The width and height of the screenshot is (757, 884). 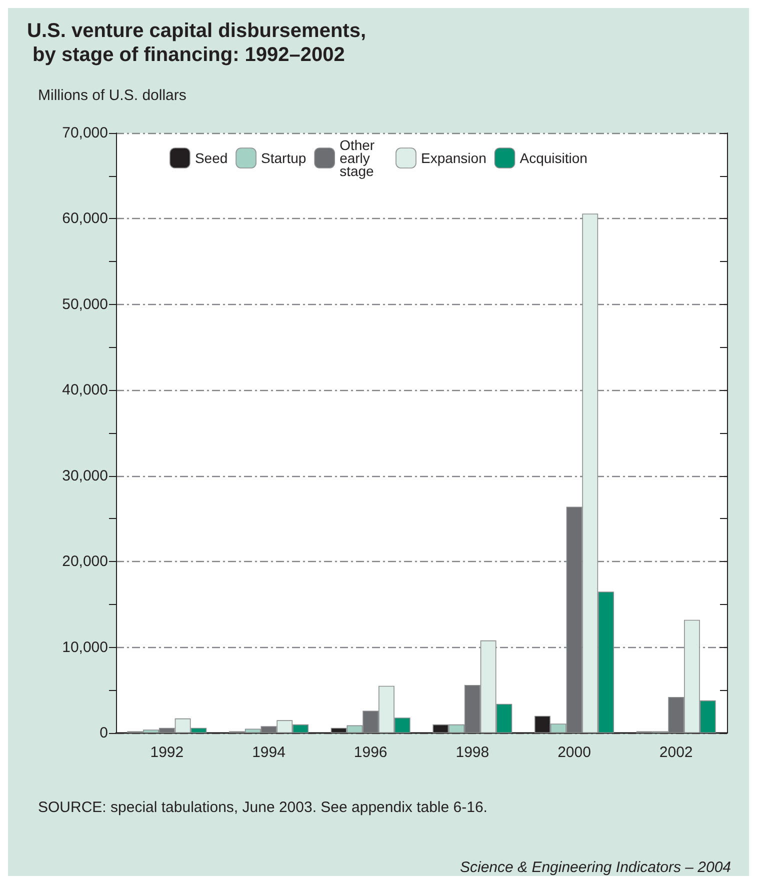 What do you see at coordinates (85, 133) in the screenshot?
I see `y-tick-label: 70,000` at bounding box center [85, 133].